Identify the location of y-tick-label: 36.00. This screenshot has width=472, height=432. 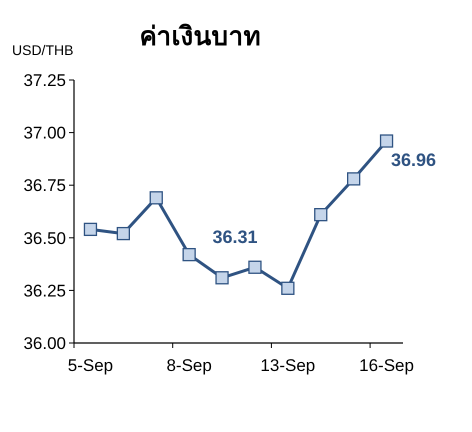
(44, 343).